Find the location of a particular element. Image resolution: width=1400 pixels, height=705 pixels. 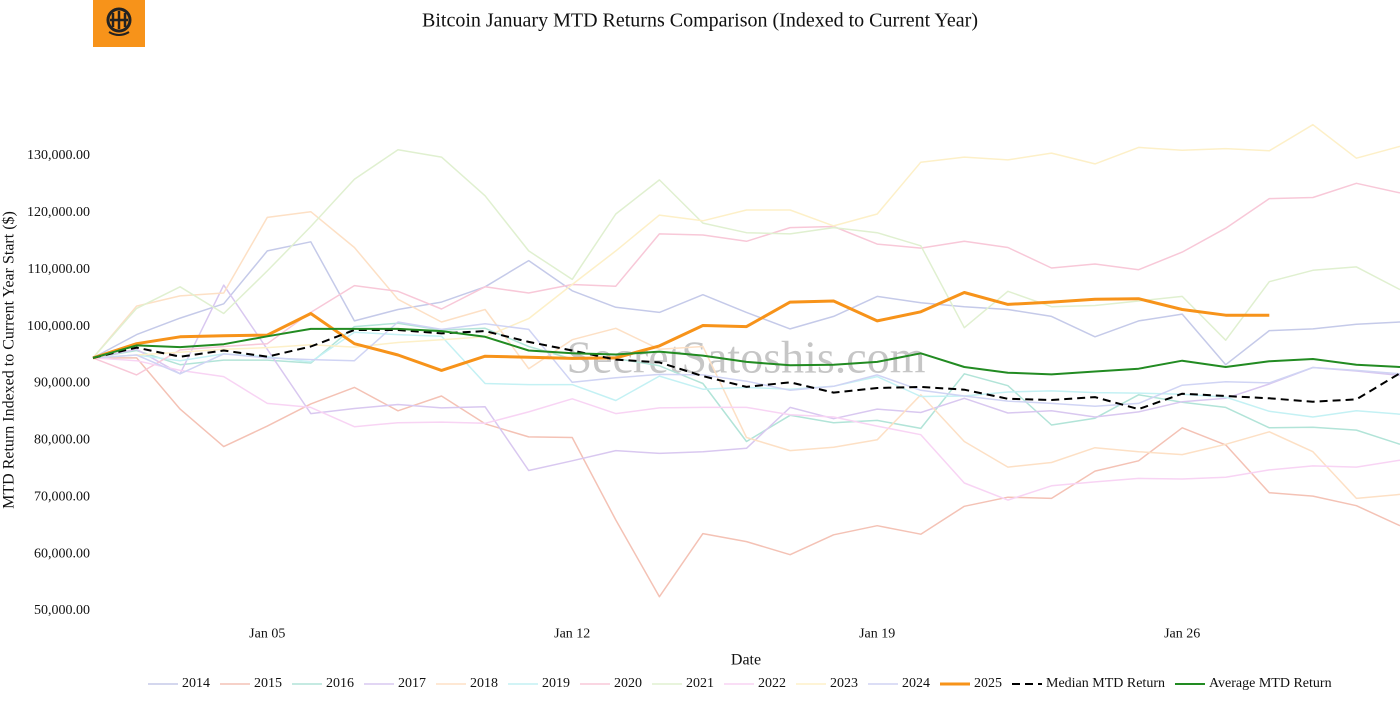

y-tick-label: 60,000.00 is located at coordinates (62, 553).